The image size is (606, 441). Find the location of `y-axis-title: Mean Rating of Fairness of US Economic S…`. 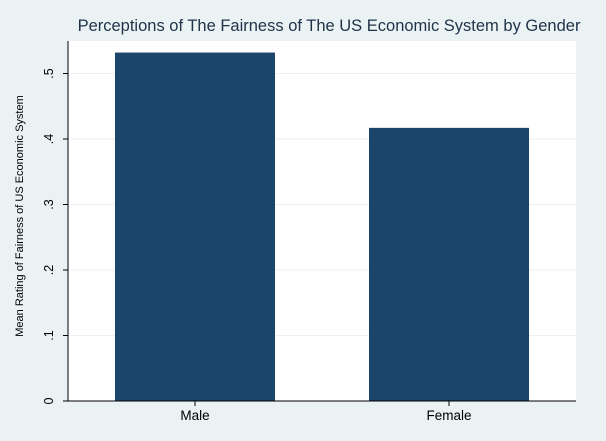

y-axis-title: Mean Rating of Fairness of US Economic S… is located at coordinates (20, 215).